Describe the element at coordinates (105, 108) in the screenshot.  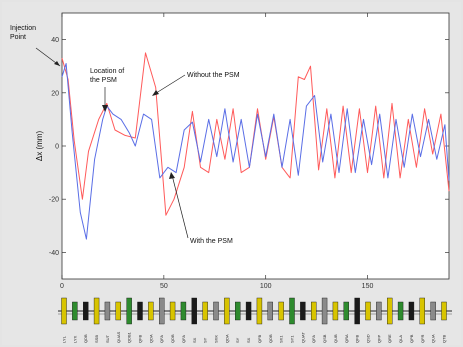
I see `annotation-psm-arrowhead` at that location.